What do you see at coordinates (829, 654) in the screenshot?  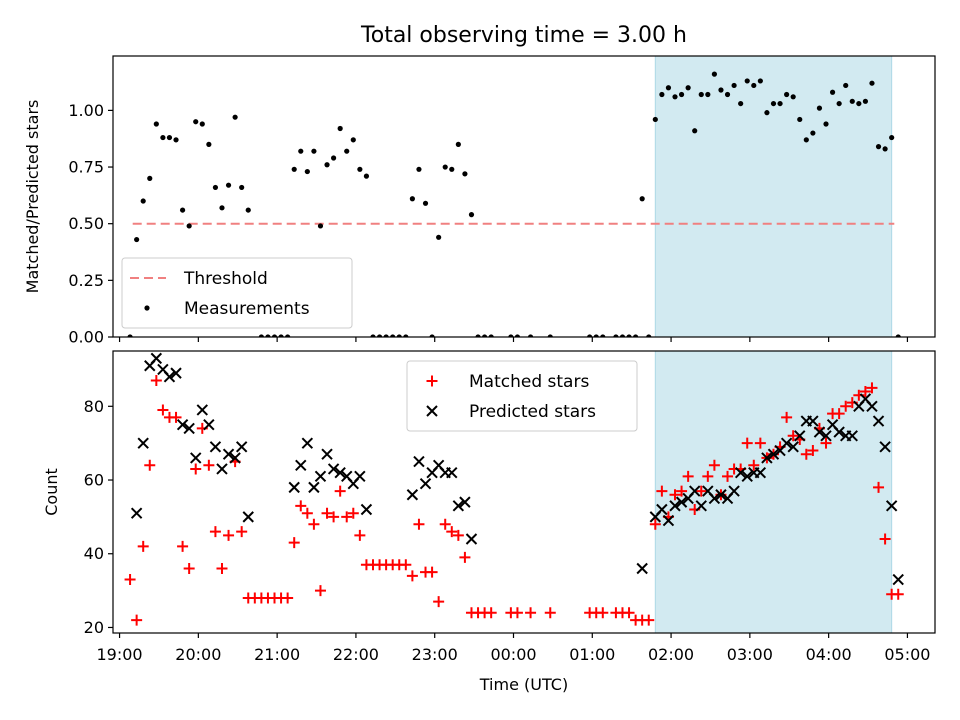 I see `x-tick-label: 04:00` at bounding box center [829, 654].